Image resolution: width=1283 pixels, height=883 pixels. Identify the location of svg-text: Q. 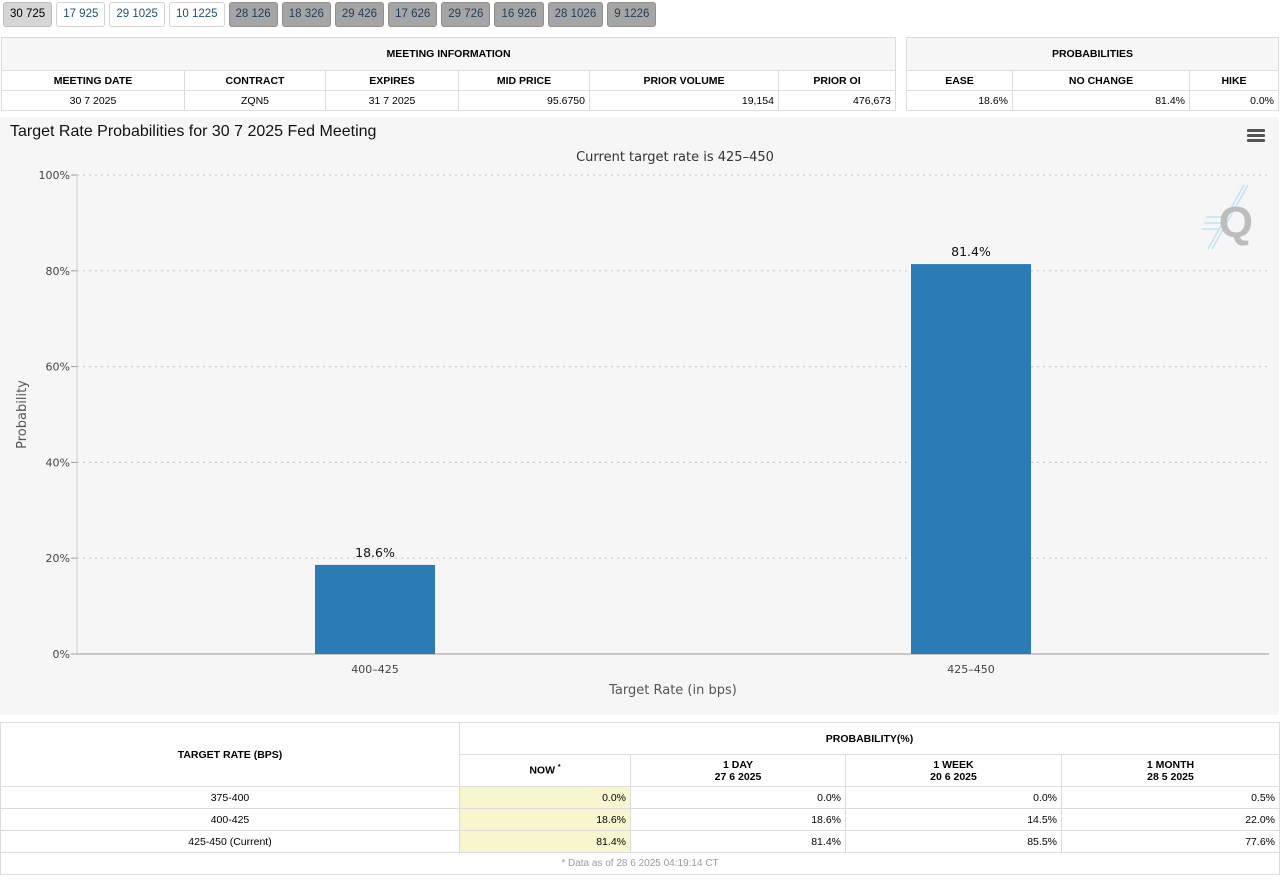
(1236, 222).